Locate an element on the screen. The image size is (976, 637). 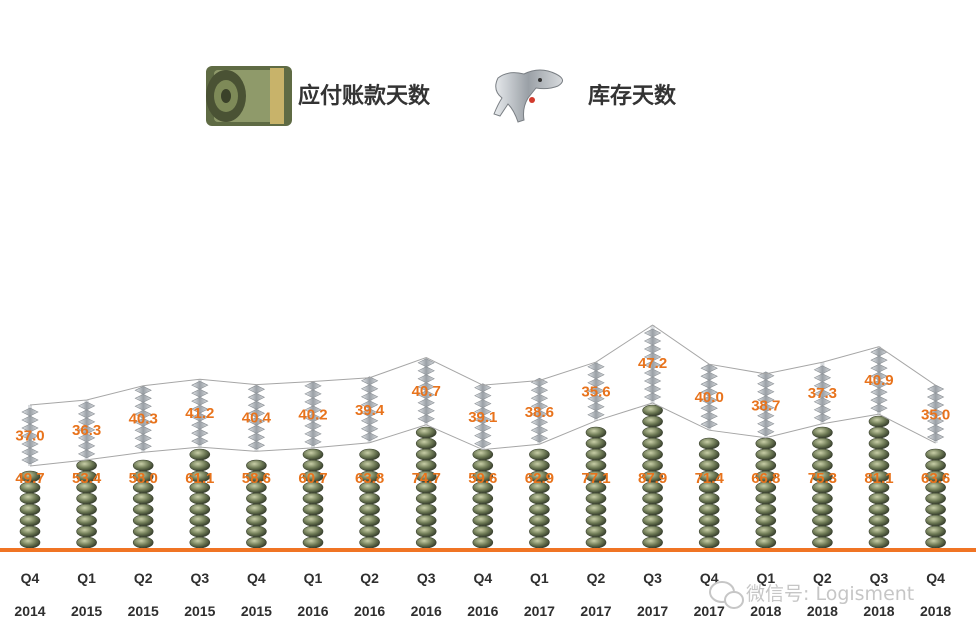
x-tick-year: 2014 is located at coordinates (29, 611).